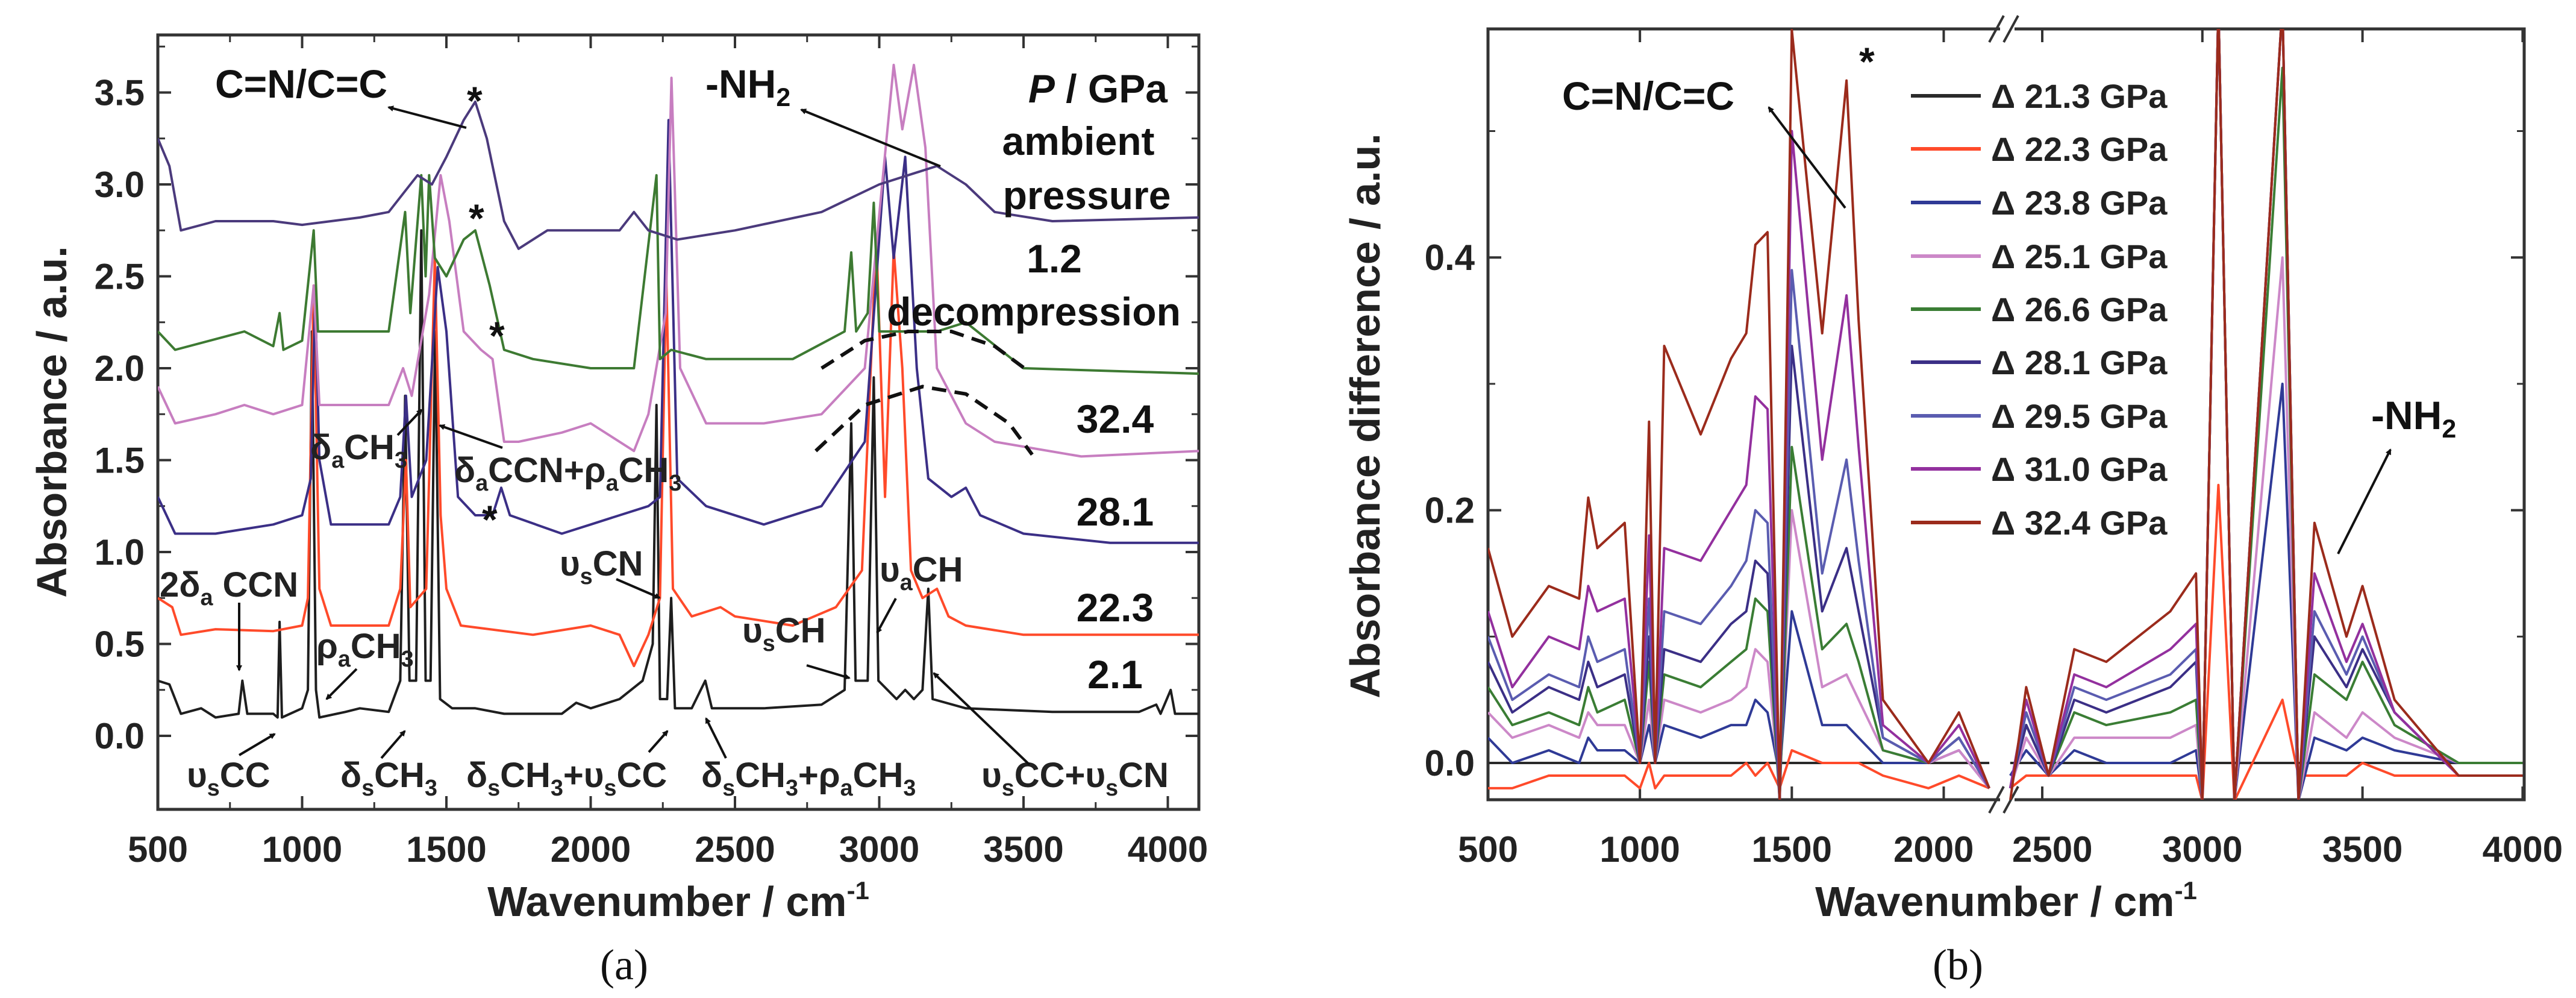 Image resolution: width=2576 pixels, height=998 pixels. I want to click on spectrum-line-ambient-pressure, so click(678, 175).